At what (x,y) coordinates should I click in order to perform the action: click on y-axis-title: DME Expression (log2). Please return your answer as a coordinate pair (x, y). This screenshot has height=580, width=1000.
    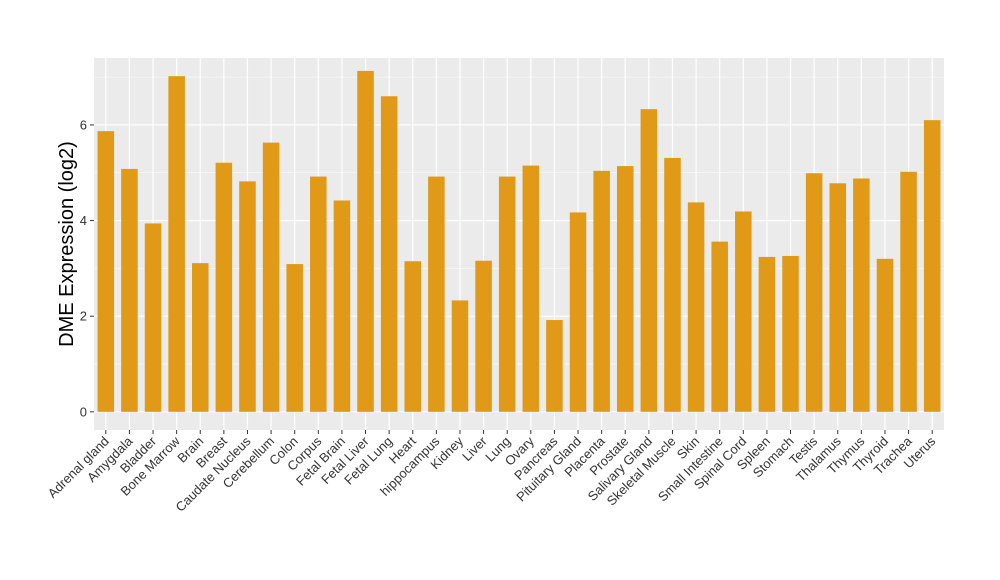
    Looking at the image, I should click on (67, 244).